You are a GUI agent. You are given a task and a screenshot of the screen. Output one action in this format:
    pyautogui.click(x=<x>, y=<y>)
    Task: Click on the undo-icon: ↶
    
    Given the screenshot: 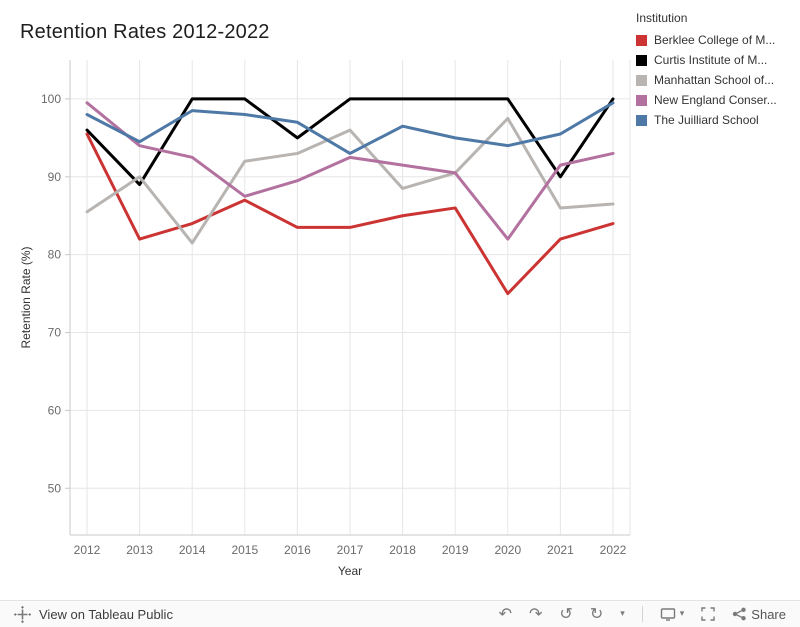 What is the action you would take?
    pyautogui.click(x=505, y=613)
    